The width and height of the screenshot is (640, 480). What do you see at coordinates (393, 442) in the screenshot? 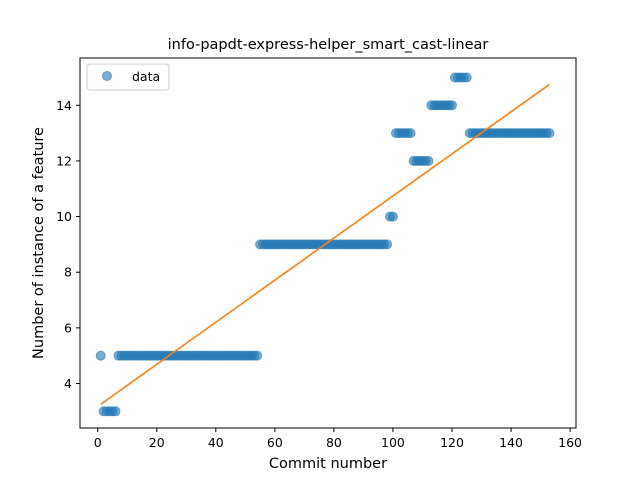
I see `x-tick-label: 100` at bounding box center [393, 442].